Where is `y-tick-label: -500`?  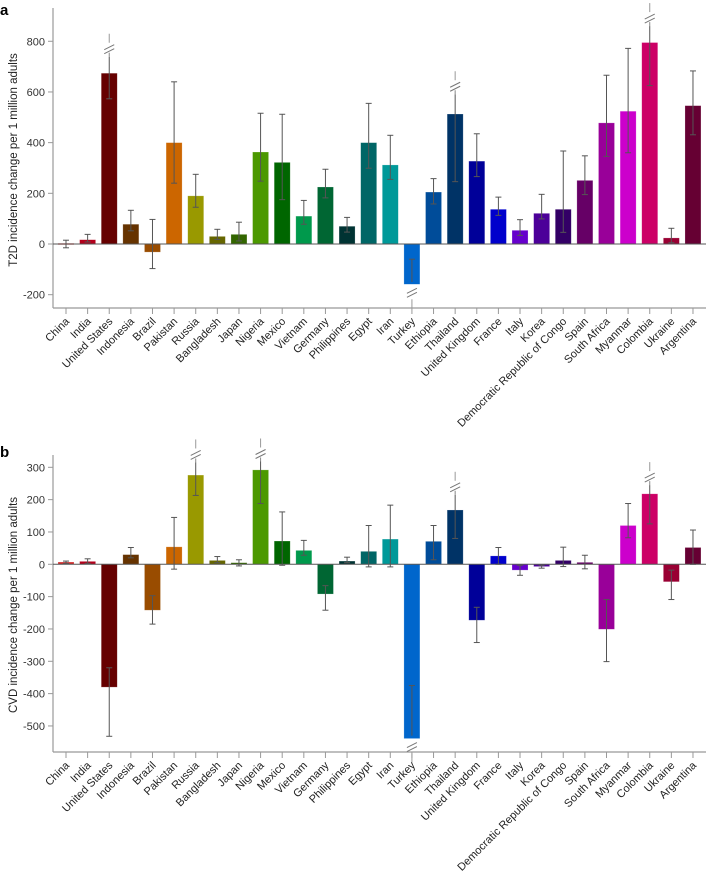 y-tick-label: -500 is located at coordinates (34, 727).